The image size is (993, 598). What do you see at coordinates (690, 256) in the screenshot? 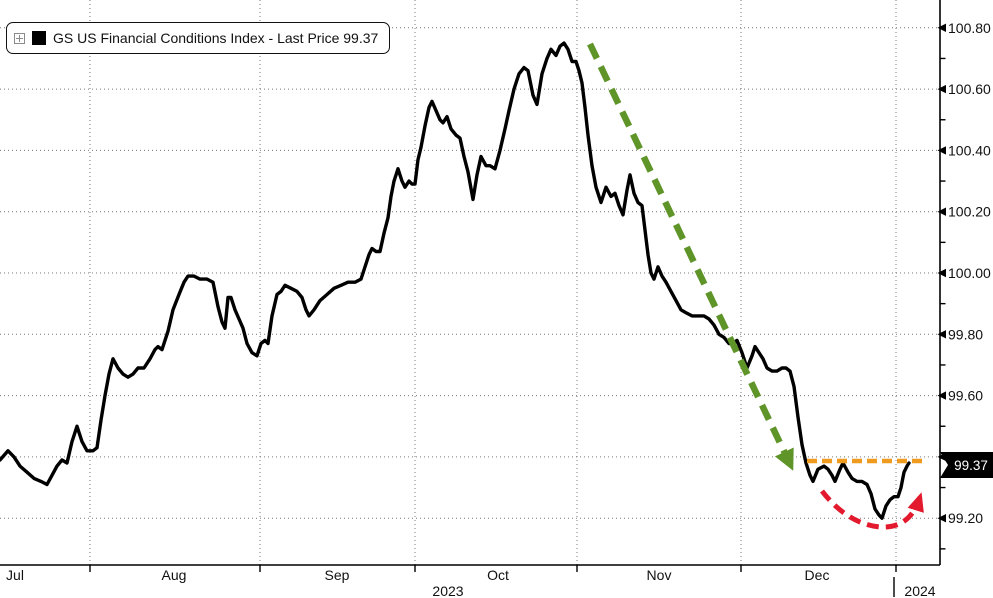
I see `green-downtrend-arrow` at bounding box center [690, 256].